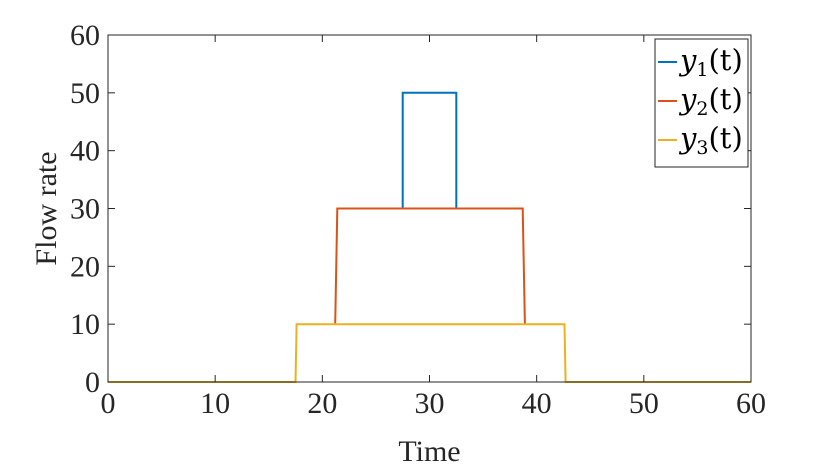  Describe the element at coordinates (710, 62) in the screenshot. I see `legend-label-1: y1(t)` at that location.